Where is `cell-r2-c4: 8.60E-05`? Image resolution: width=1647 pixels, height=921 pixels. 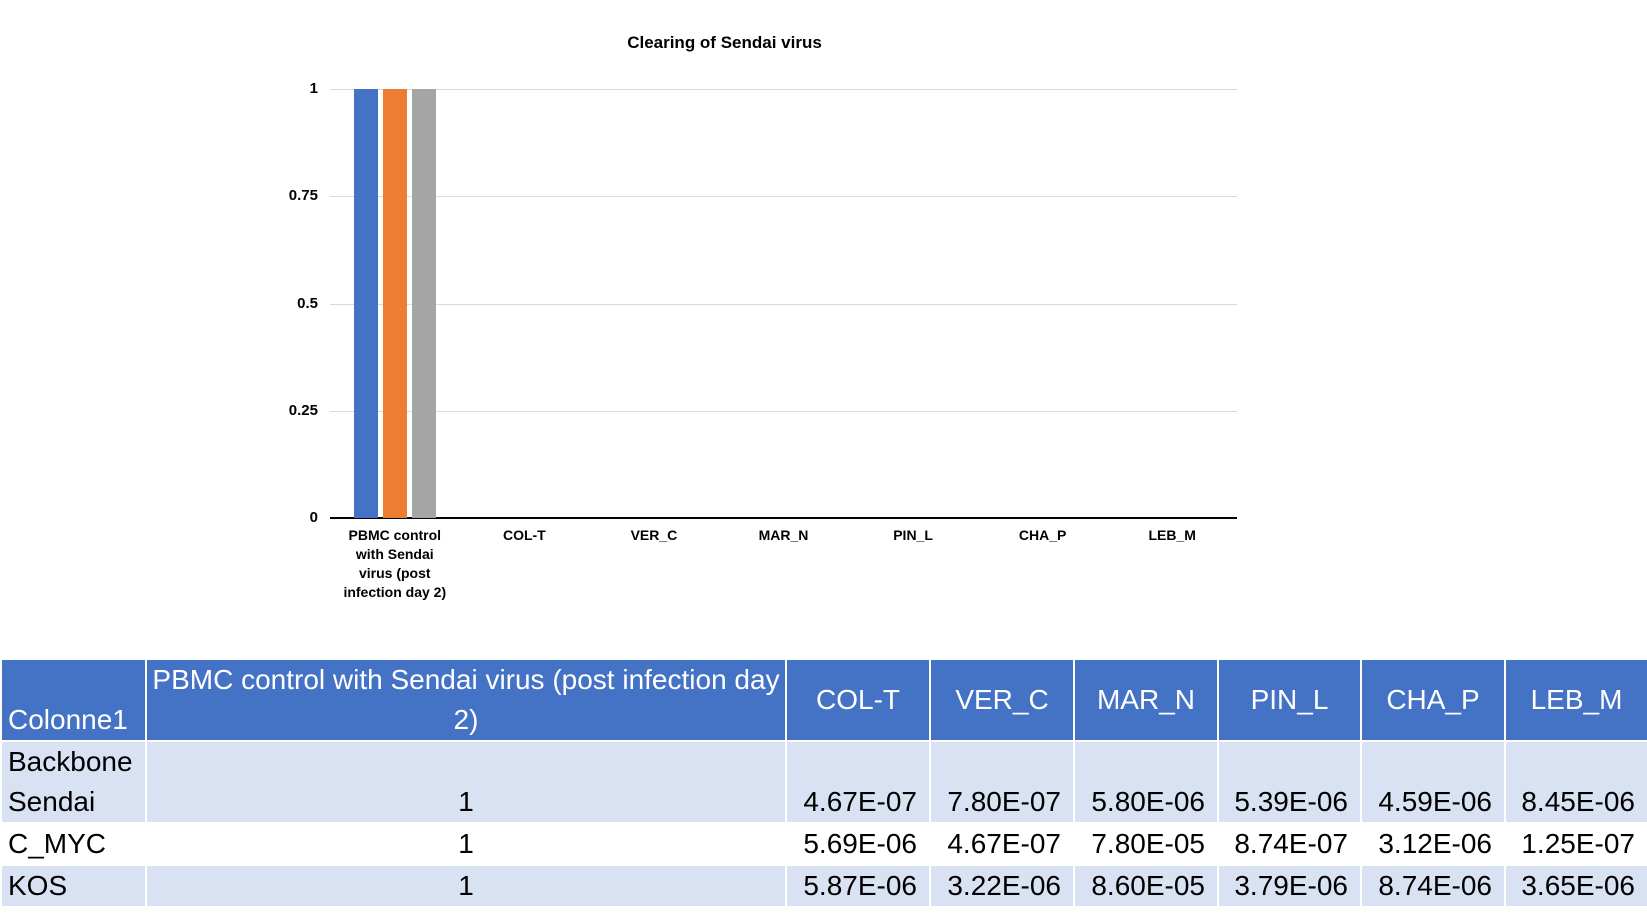 cell-r2-c4: 8.60E-05 is located at coordinates (1146, 886).